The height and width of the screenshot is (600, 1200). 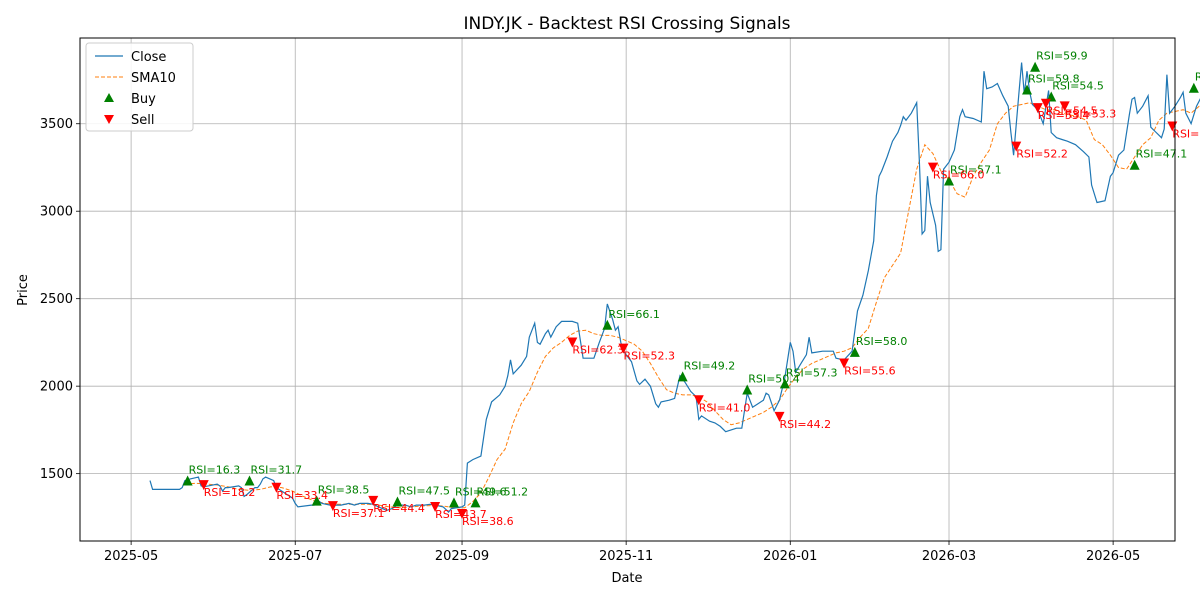 I want to click on x-tick-label-2: 2025-09, so click(x=462, y=556).